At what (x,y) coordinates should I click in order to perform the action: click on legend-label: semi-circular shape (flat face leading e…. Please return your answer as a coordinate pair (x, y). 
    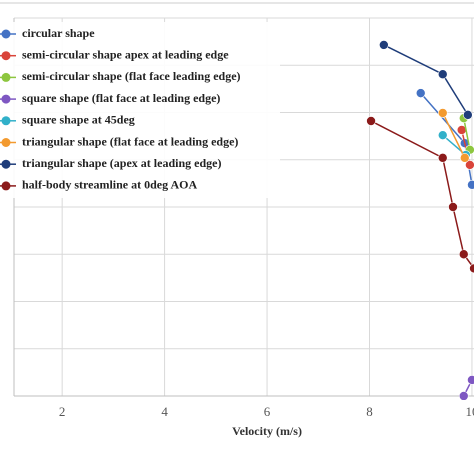
    Looking at the image, I should click on (131, 76).